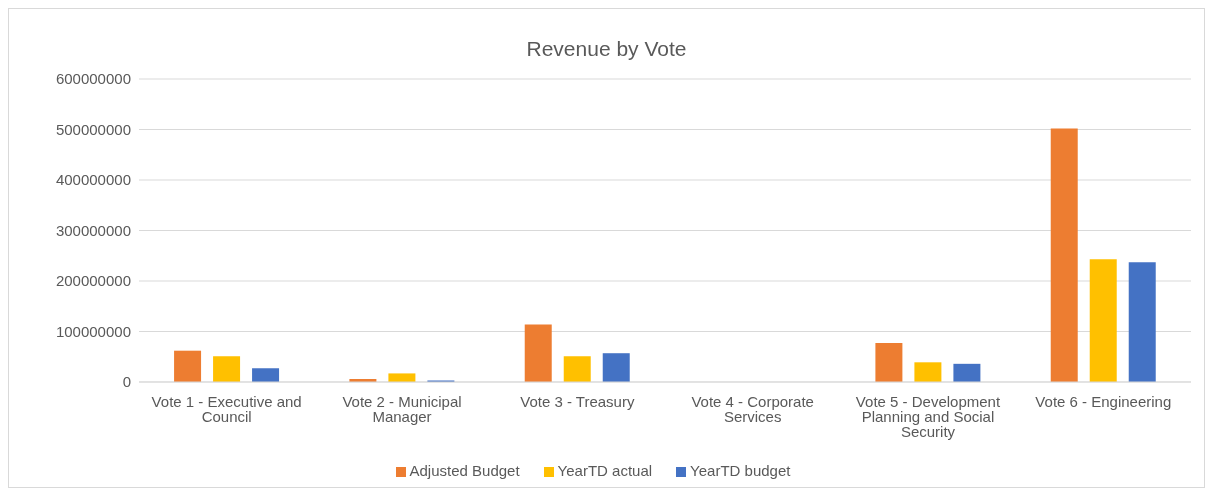 This screenshot has width=1209, height=493. Describe the element at coordinates (464, 470) in the screenshot. I see `legend-label: Adjusted Budget` at that location.